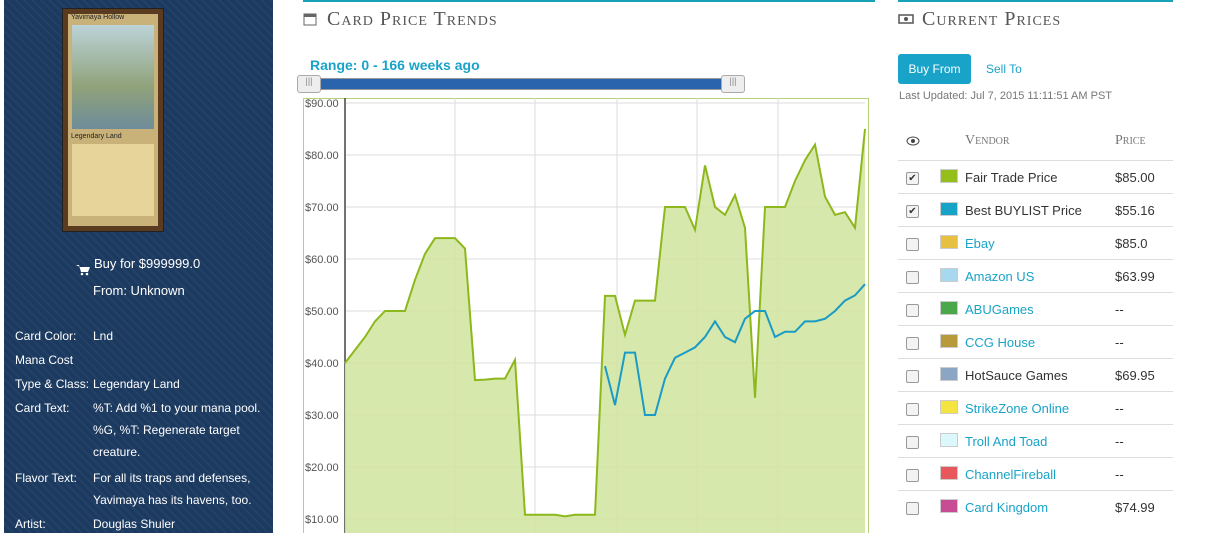  What do you see at coordinates (1135, 276) in the screenshot?
I see `vendor-price: $63.99` at bounding box center [1135, 276].